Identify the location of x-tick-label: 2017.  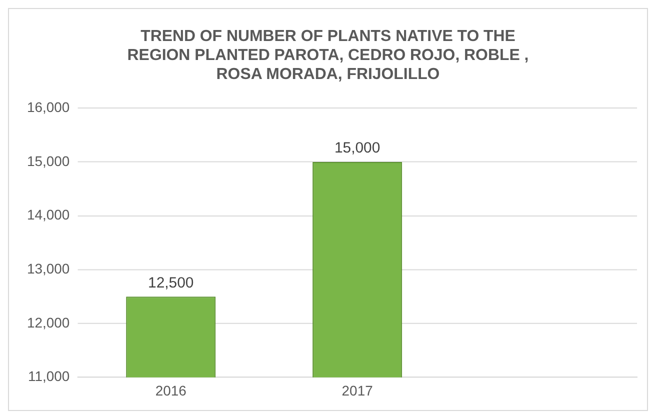
(358, 390).